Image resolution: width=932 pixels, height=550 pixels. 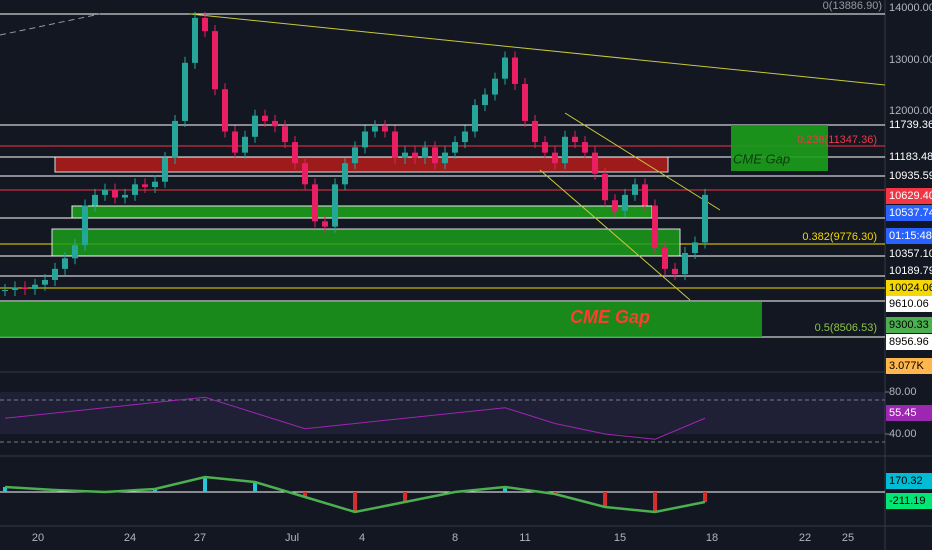 I want to click on macd-label: 170.32, so click(x=906, y=481).